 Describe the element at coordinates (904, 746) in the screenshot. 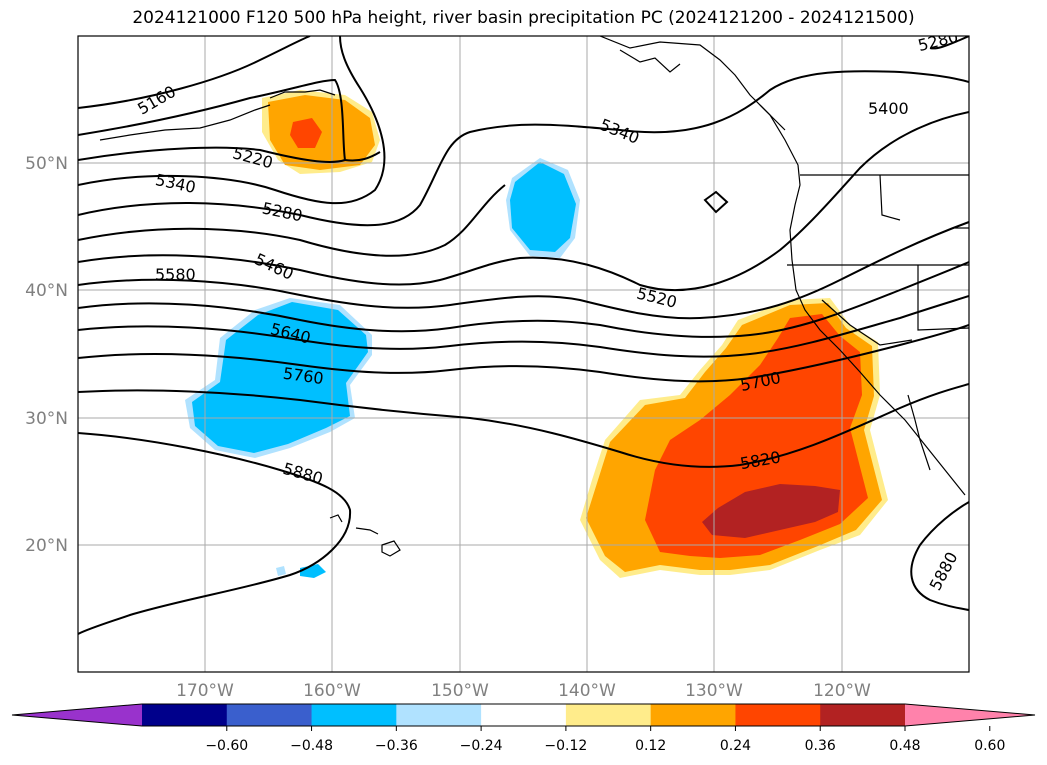

I see `colorbar-tick-label: 0.48` at that location.